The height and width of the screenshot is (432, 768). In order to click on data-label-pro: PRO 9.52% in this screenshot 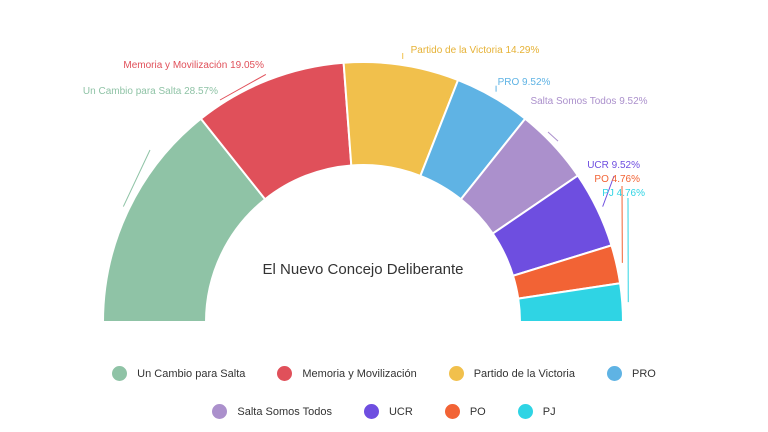, I will do `click(524, 82)`.